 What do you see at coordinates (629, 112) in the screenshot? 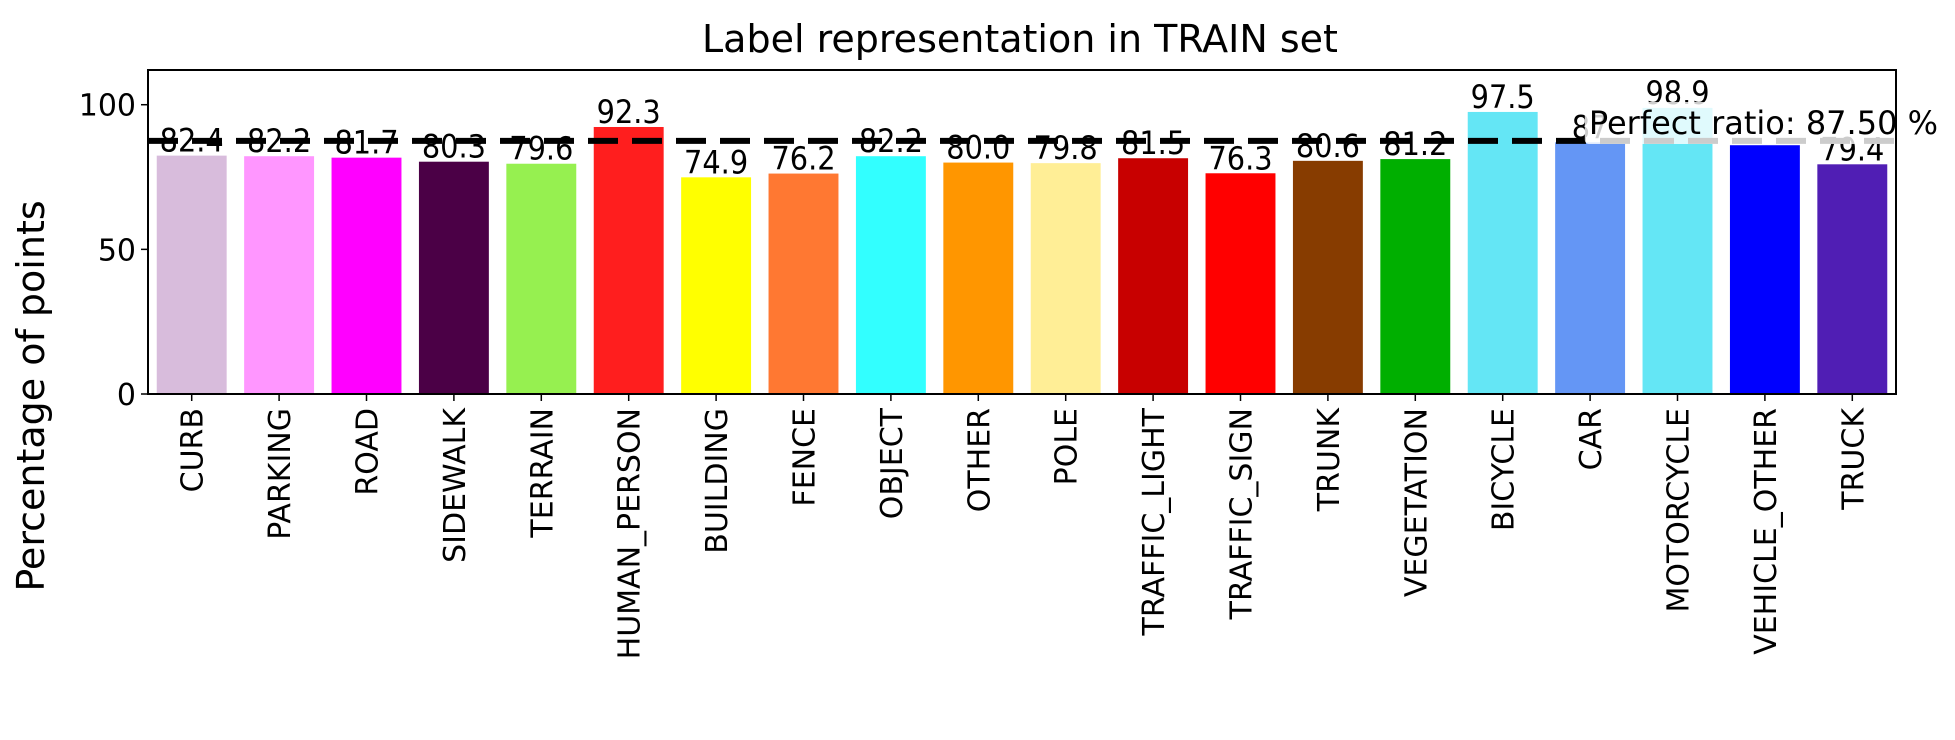
I see `data-label-human-person: 92.3` at bounding box center [629, 112].